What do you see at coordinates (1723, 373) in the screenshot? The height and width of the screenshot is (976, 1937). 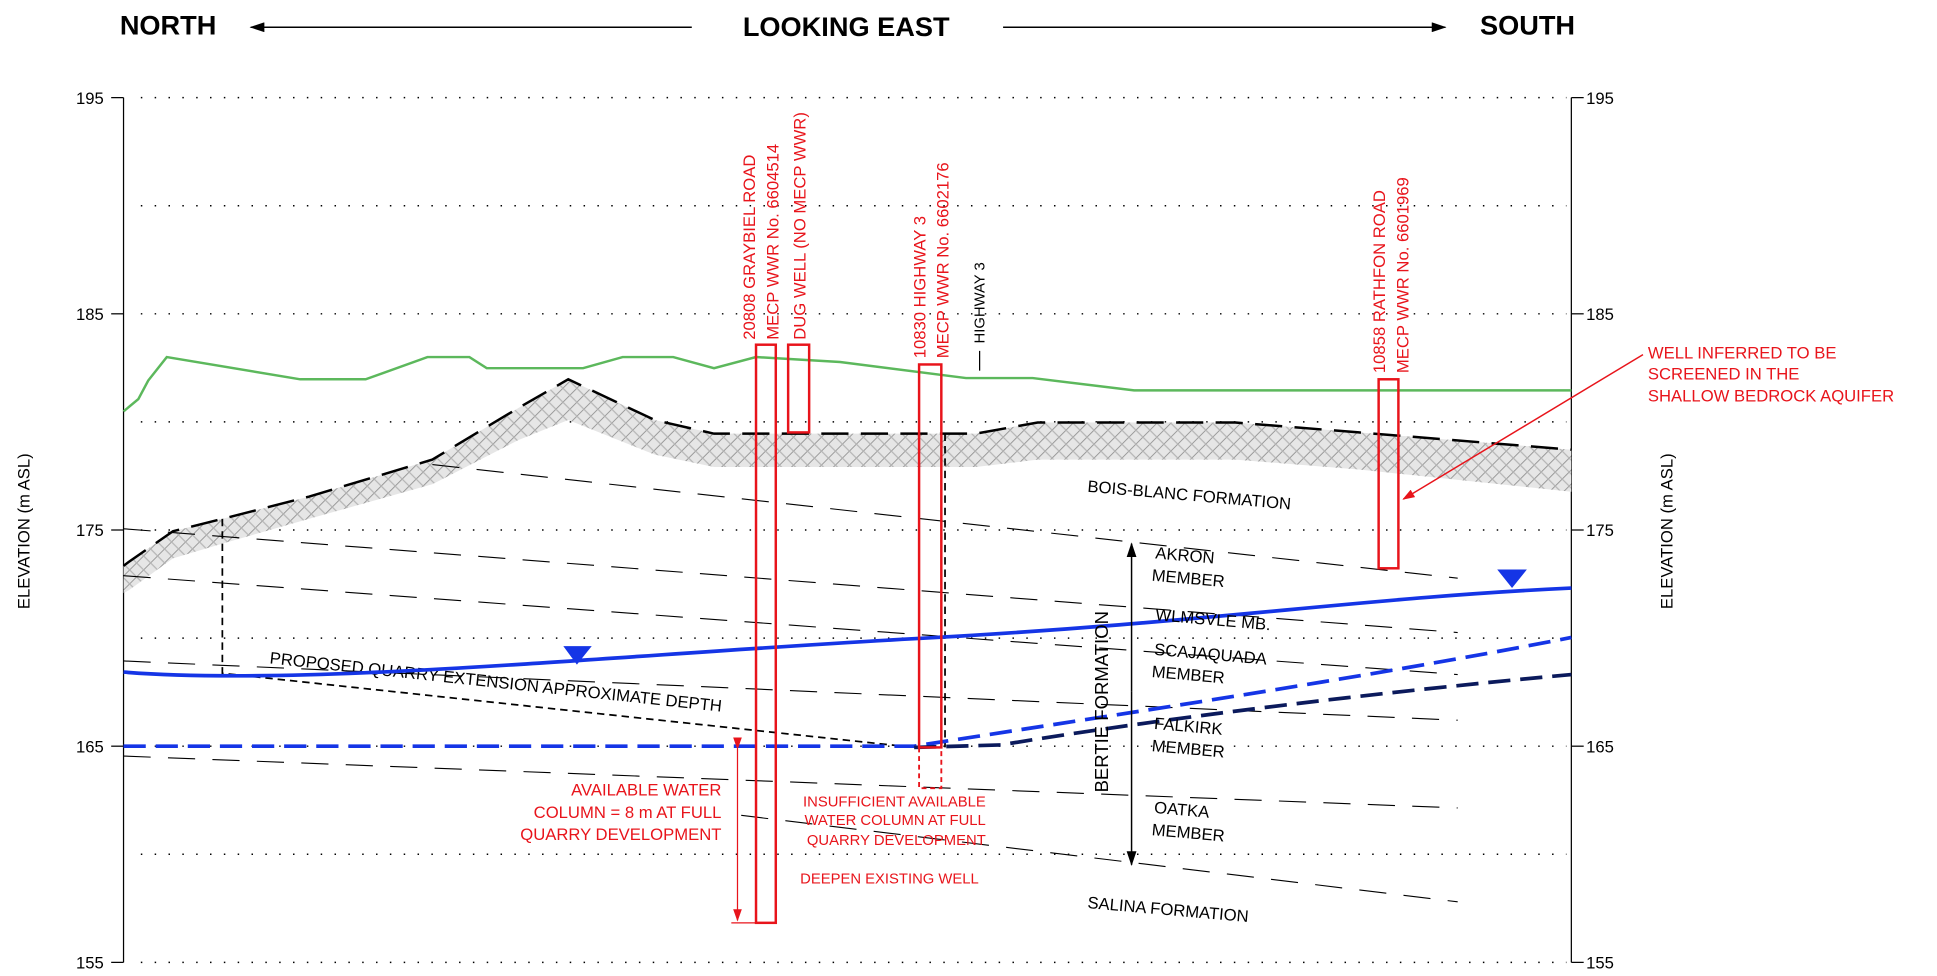 I see `annotation: SCREENED IN THE` at bounding box center [1723, 373].